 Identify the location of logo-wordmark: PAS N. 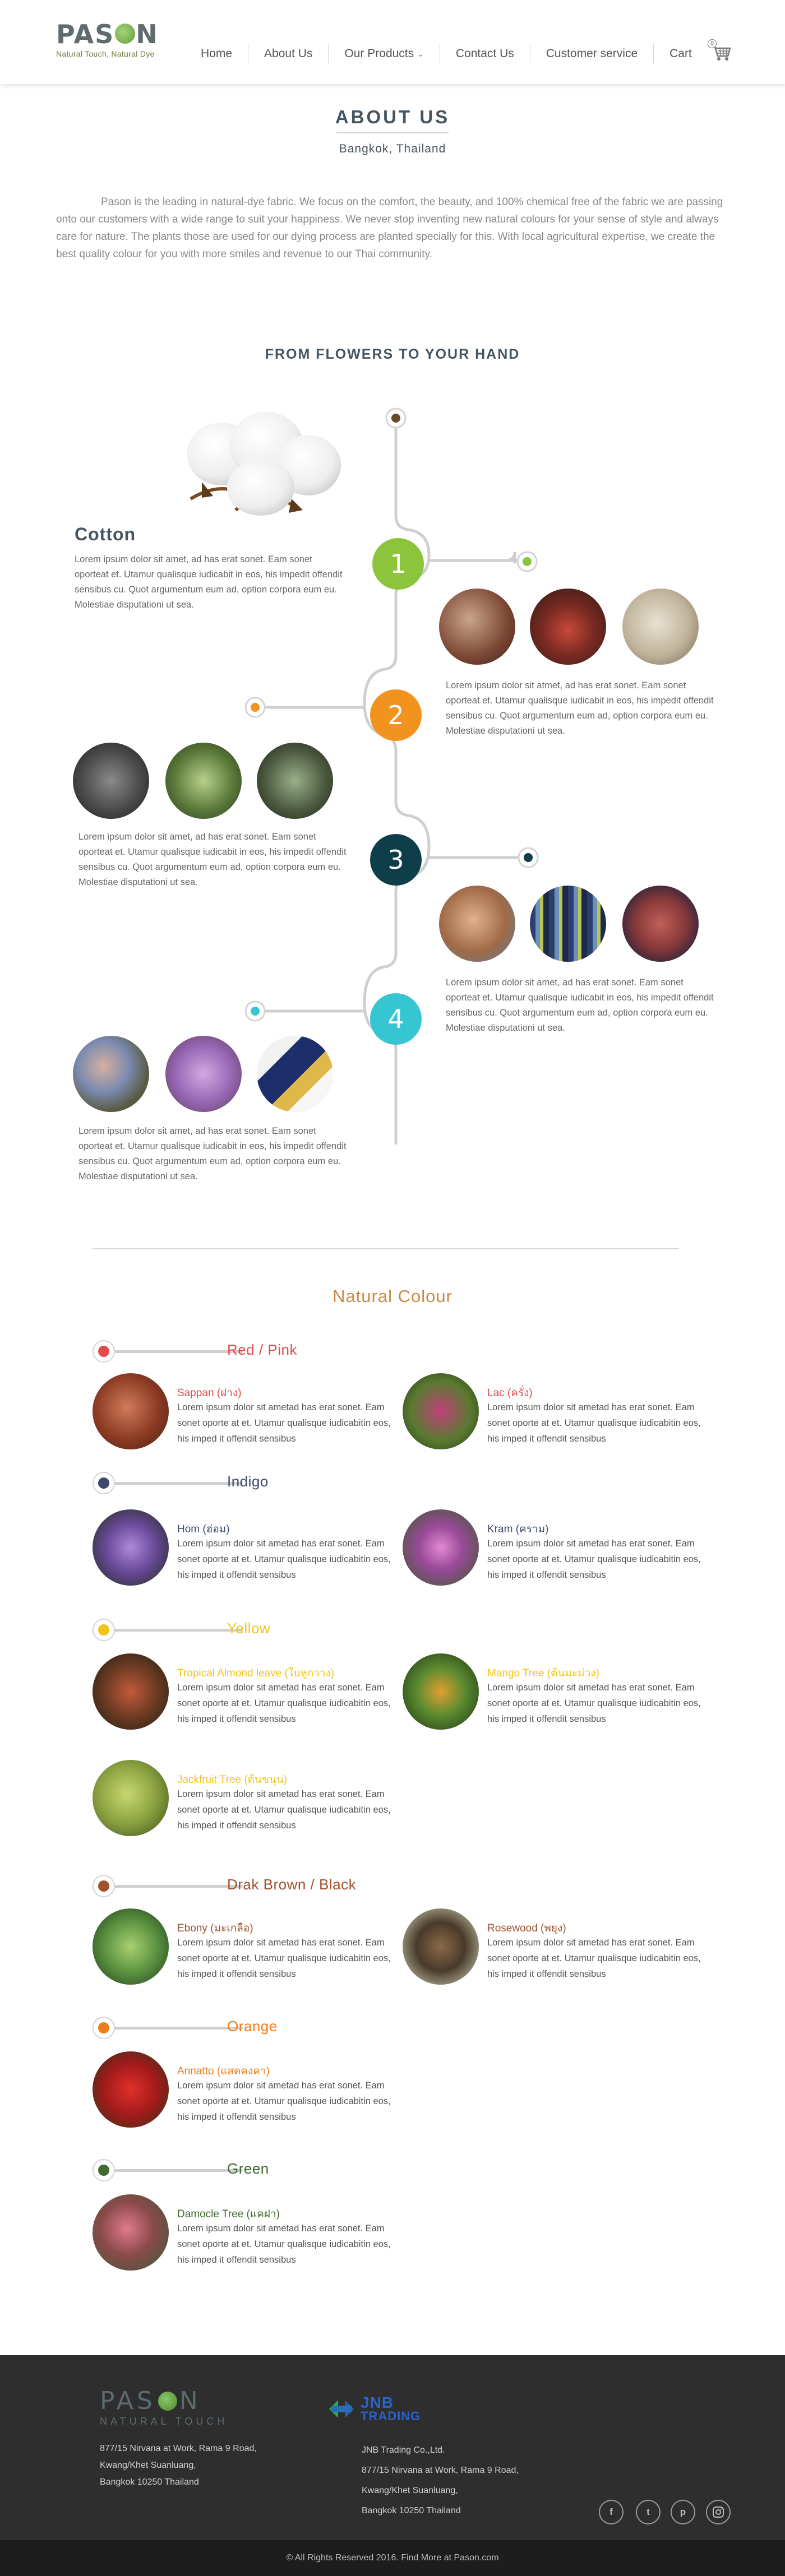
(107, 34).